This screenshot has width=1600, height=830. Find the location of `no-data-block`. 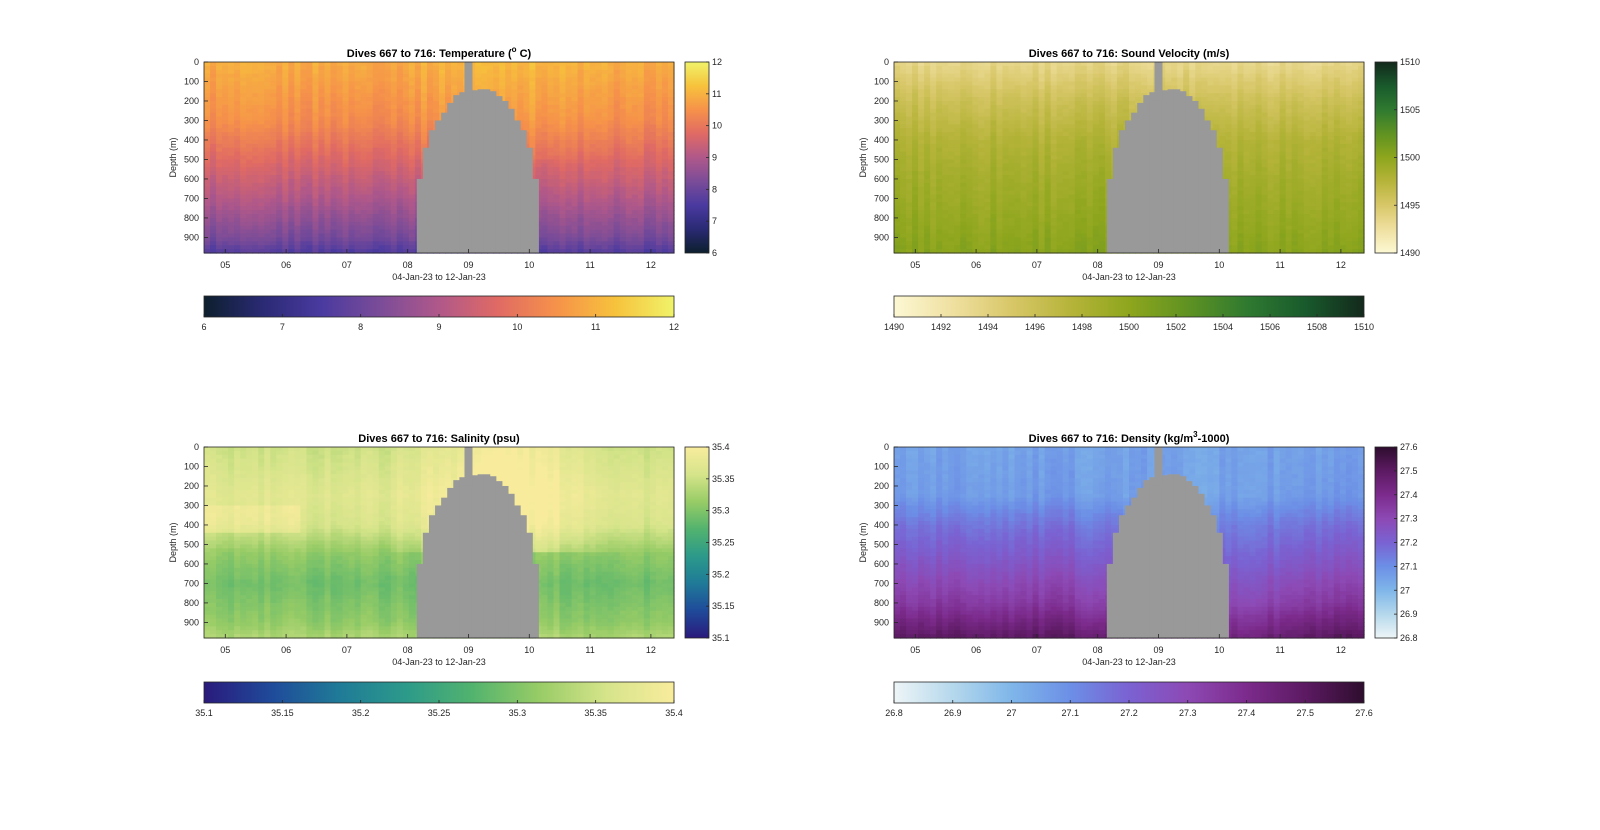

no-data-block is located at coordinates (487, 171).